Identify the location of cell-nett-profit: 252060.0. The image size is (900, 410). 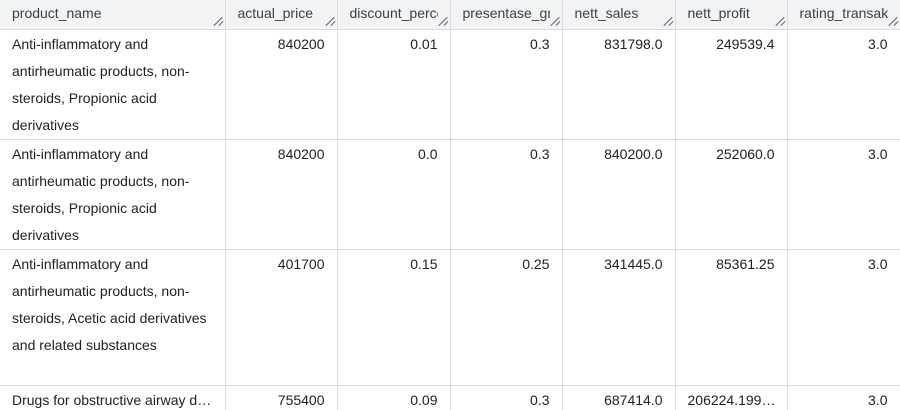
(731, 194).